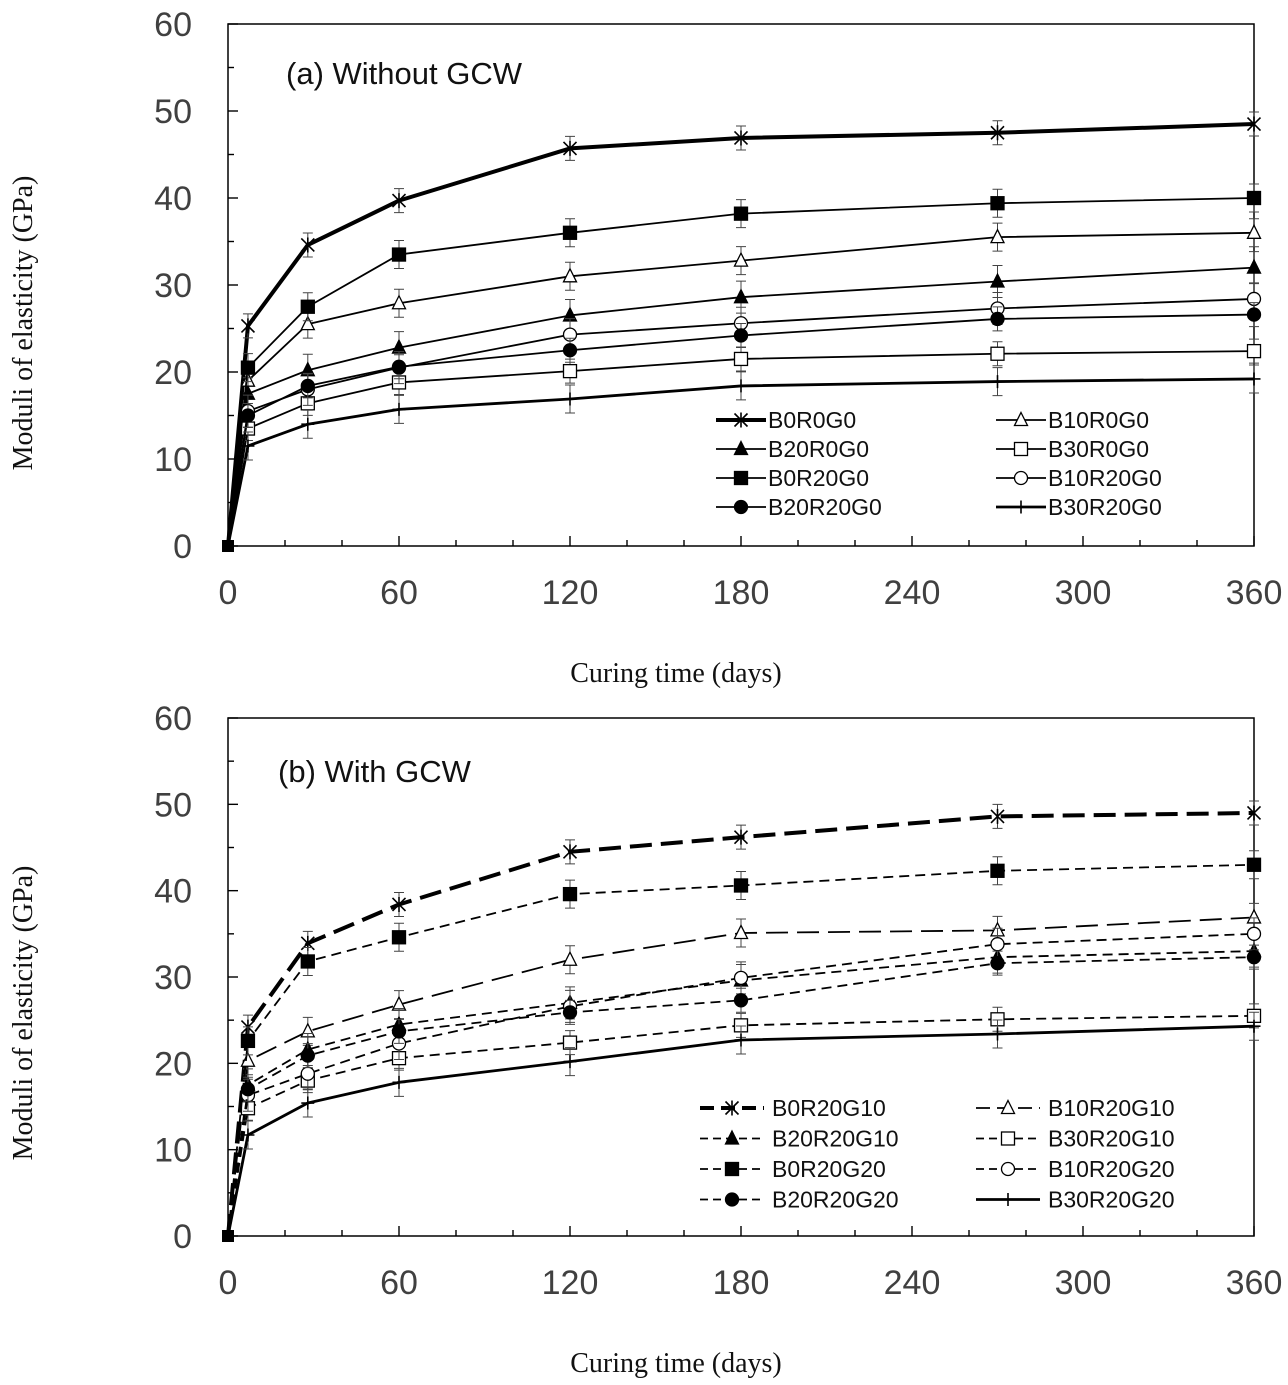 Image resolution: width=1288 pixels, height=1385 pixels. What do you see at coordinates (792, 449) in the screenshot?
I see `legend-item: B20R0G0` at bounding box center [792, 449].